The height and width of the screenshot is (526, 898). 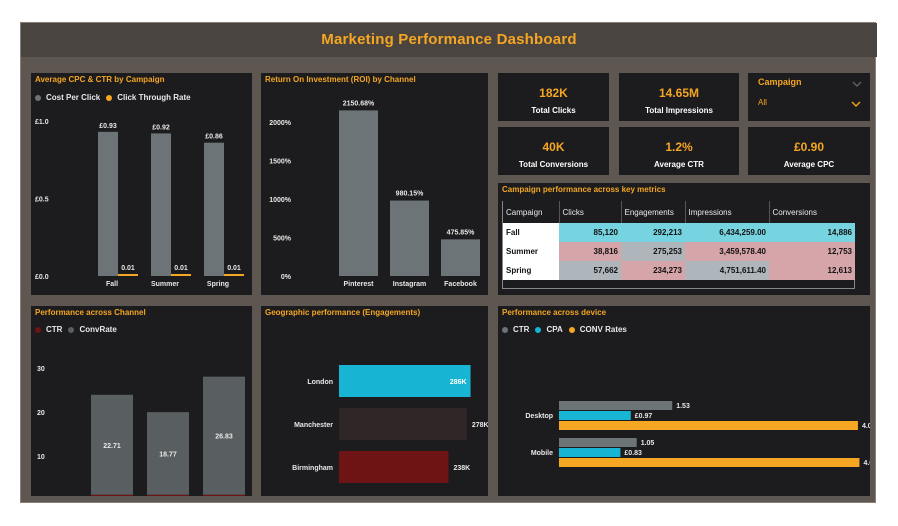 I want to click on y-tick-label: 1500%, so click(x=280, y=162).